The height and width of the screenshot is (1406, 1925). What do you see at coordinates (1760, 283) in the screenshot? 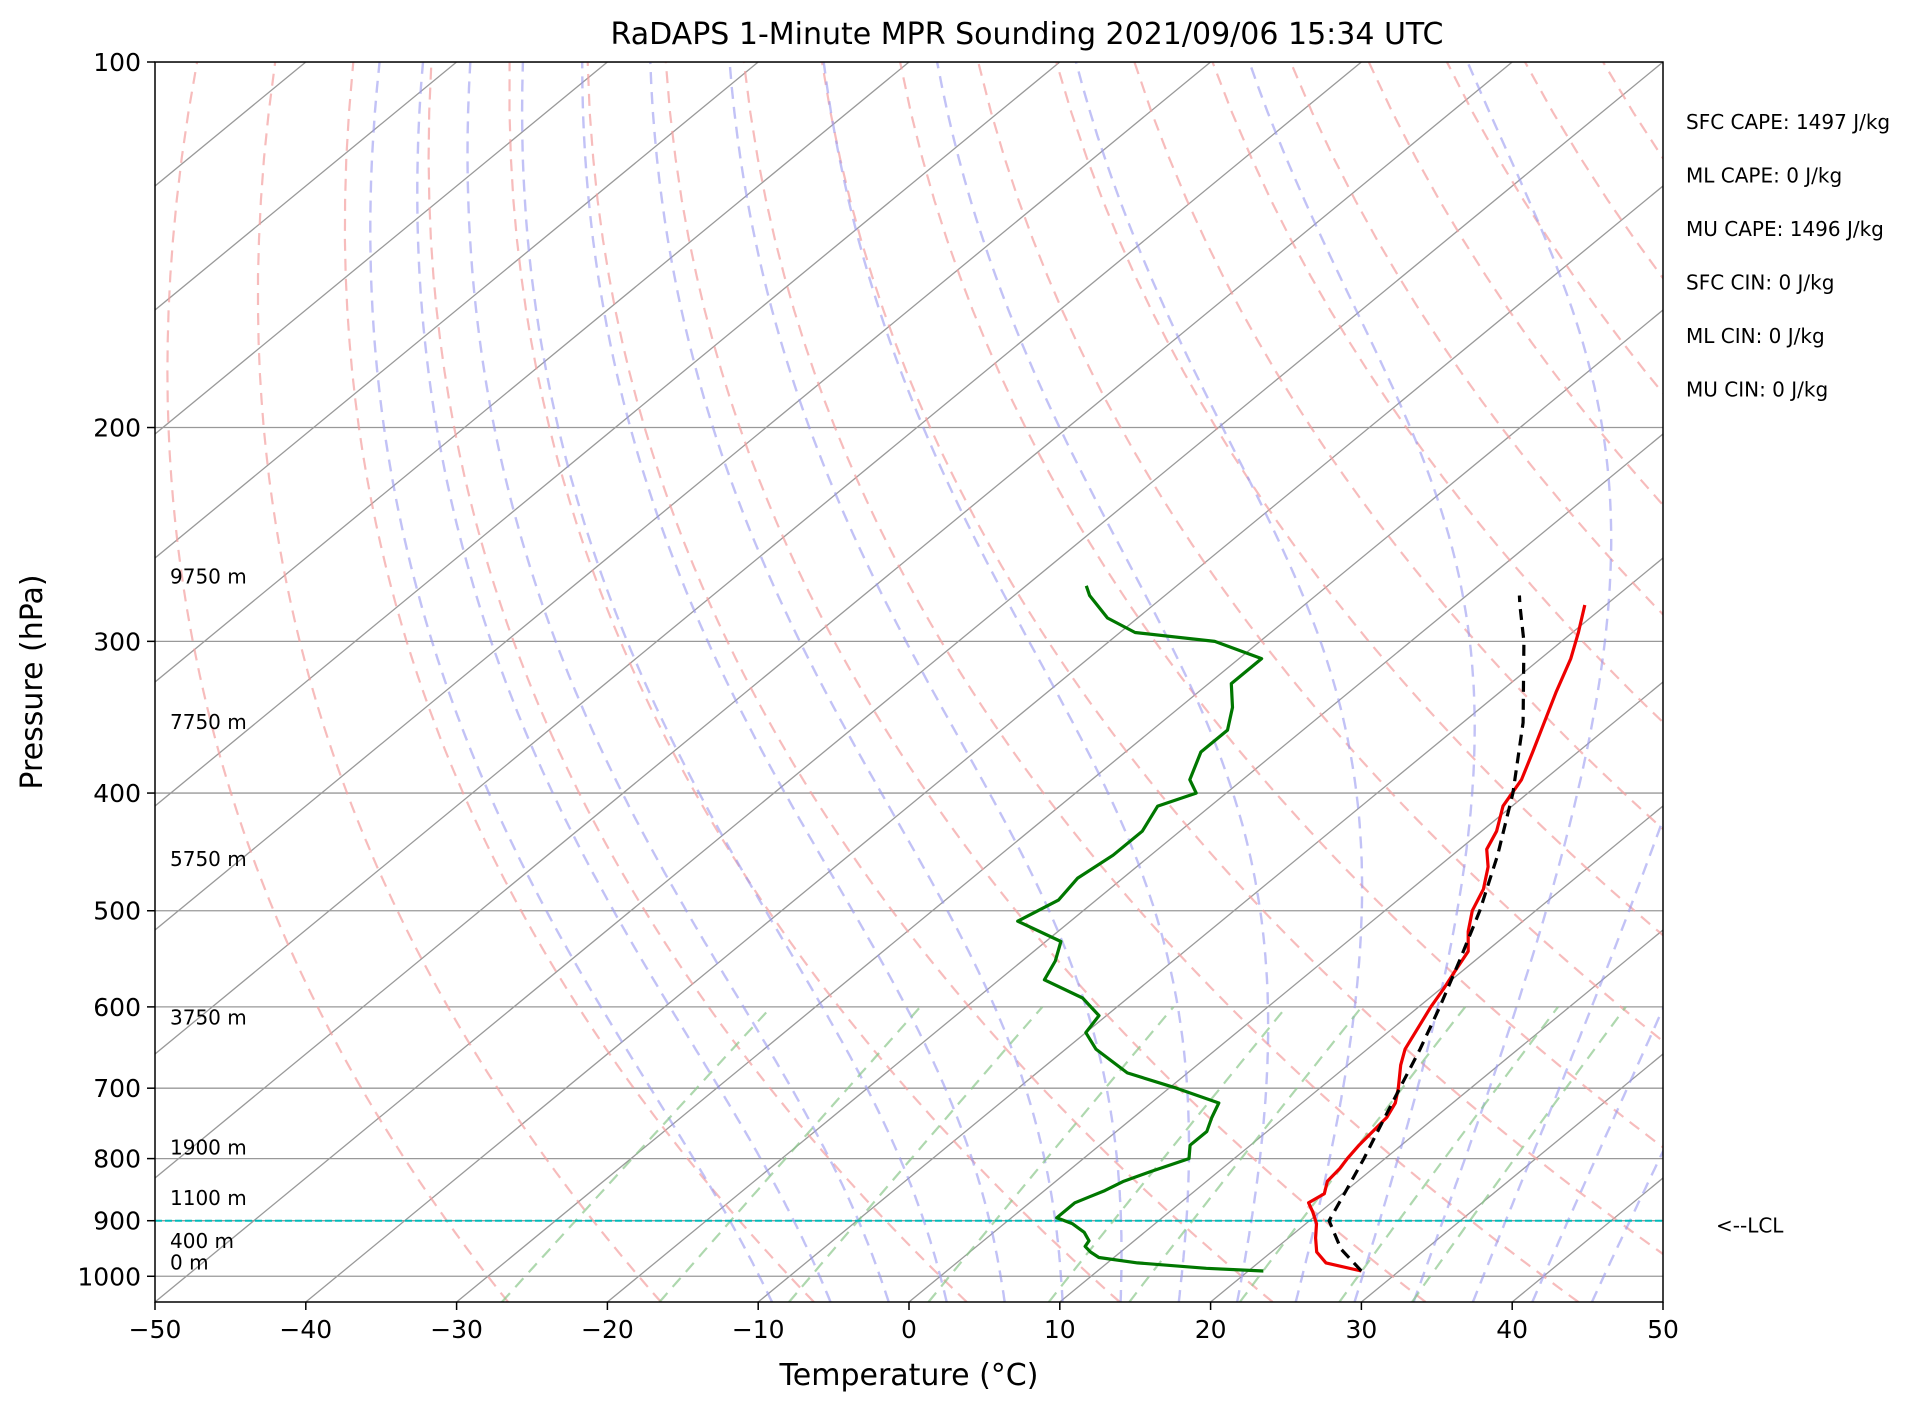
I see `index-text: SFC CIN: 0 J/kg` at bounding box center [1760, 283].